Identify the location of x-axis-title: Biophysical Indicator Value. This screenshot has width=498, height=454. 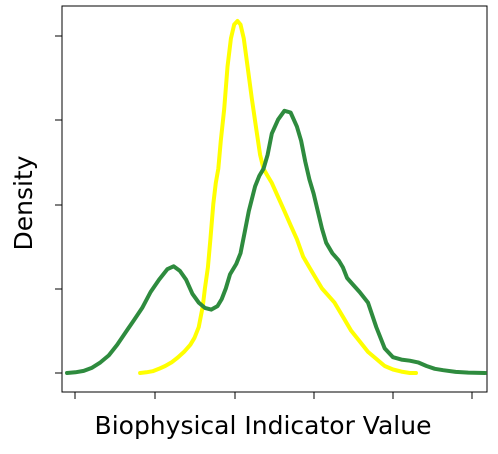
(263, 425).